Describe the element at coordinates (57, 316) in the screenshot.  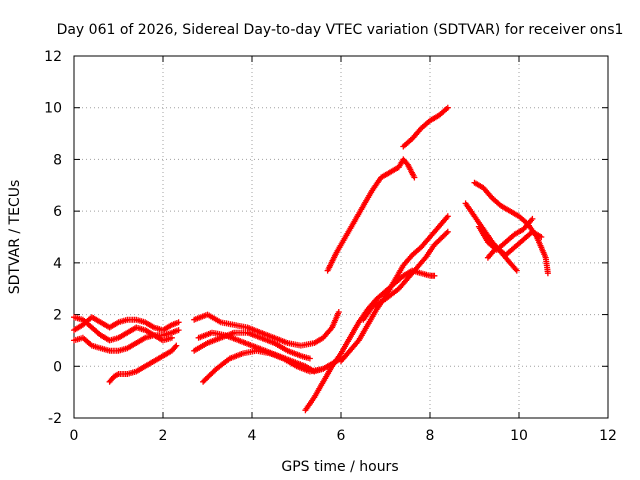
I see `y-tick-label: 2` at that location.